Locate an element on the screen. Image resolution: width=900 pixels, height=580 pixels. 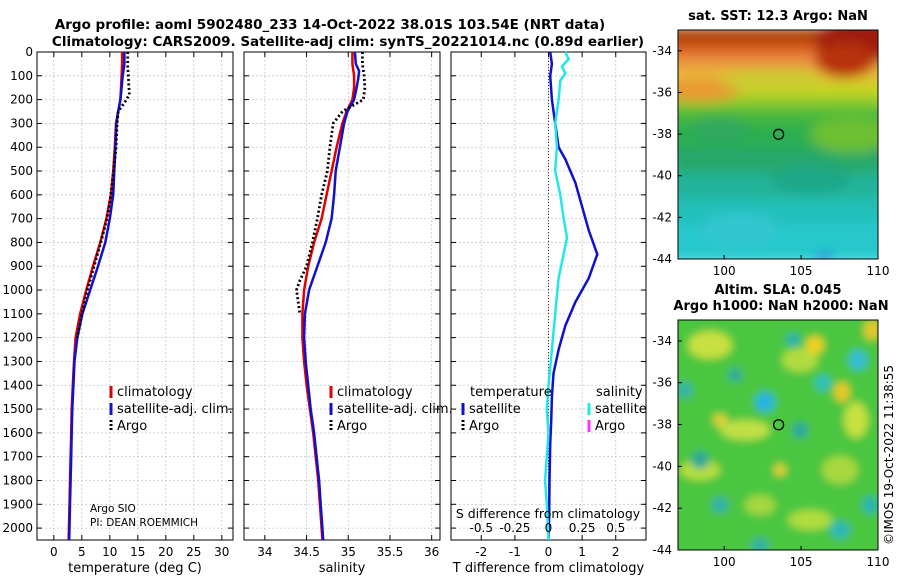
x-axis-label: salinity is located at coordinates (342, 568).